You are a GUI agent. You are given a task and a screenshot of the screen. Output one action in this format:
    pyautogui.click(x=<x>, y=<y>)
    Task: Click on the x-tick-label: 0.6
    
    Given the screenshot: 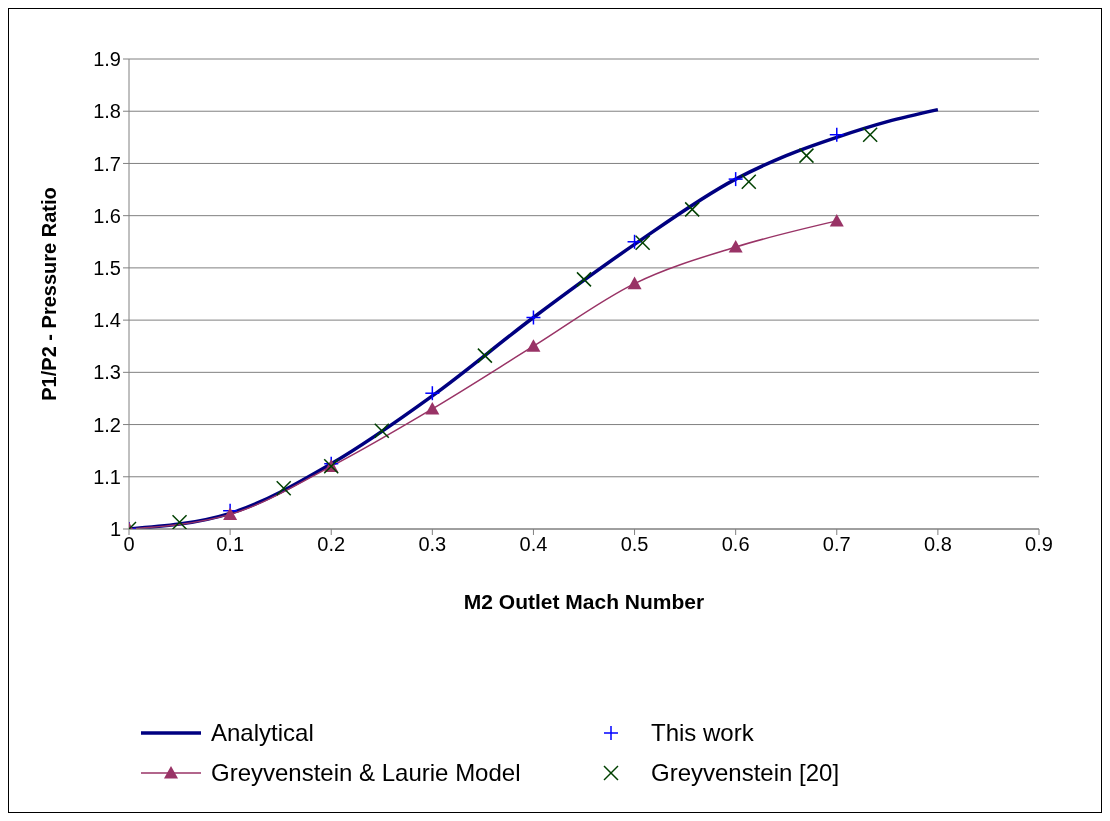 What is the action you would take?
    pyautogui.click(x=735, y=544)
    